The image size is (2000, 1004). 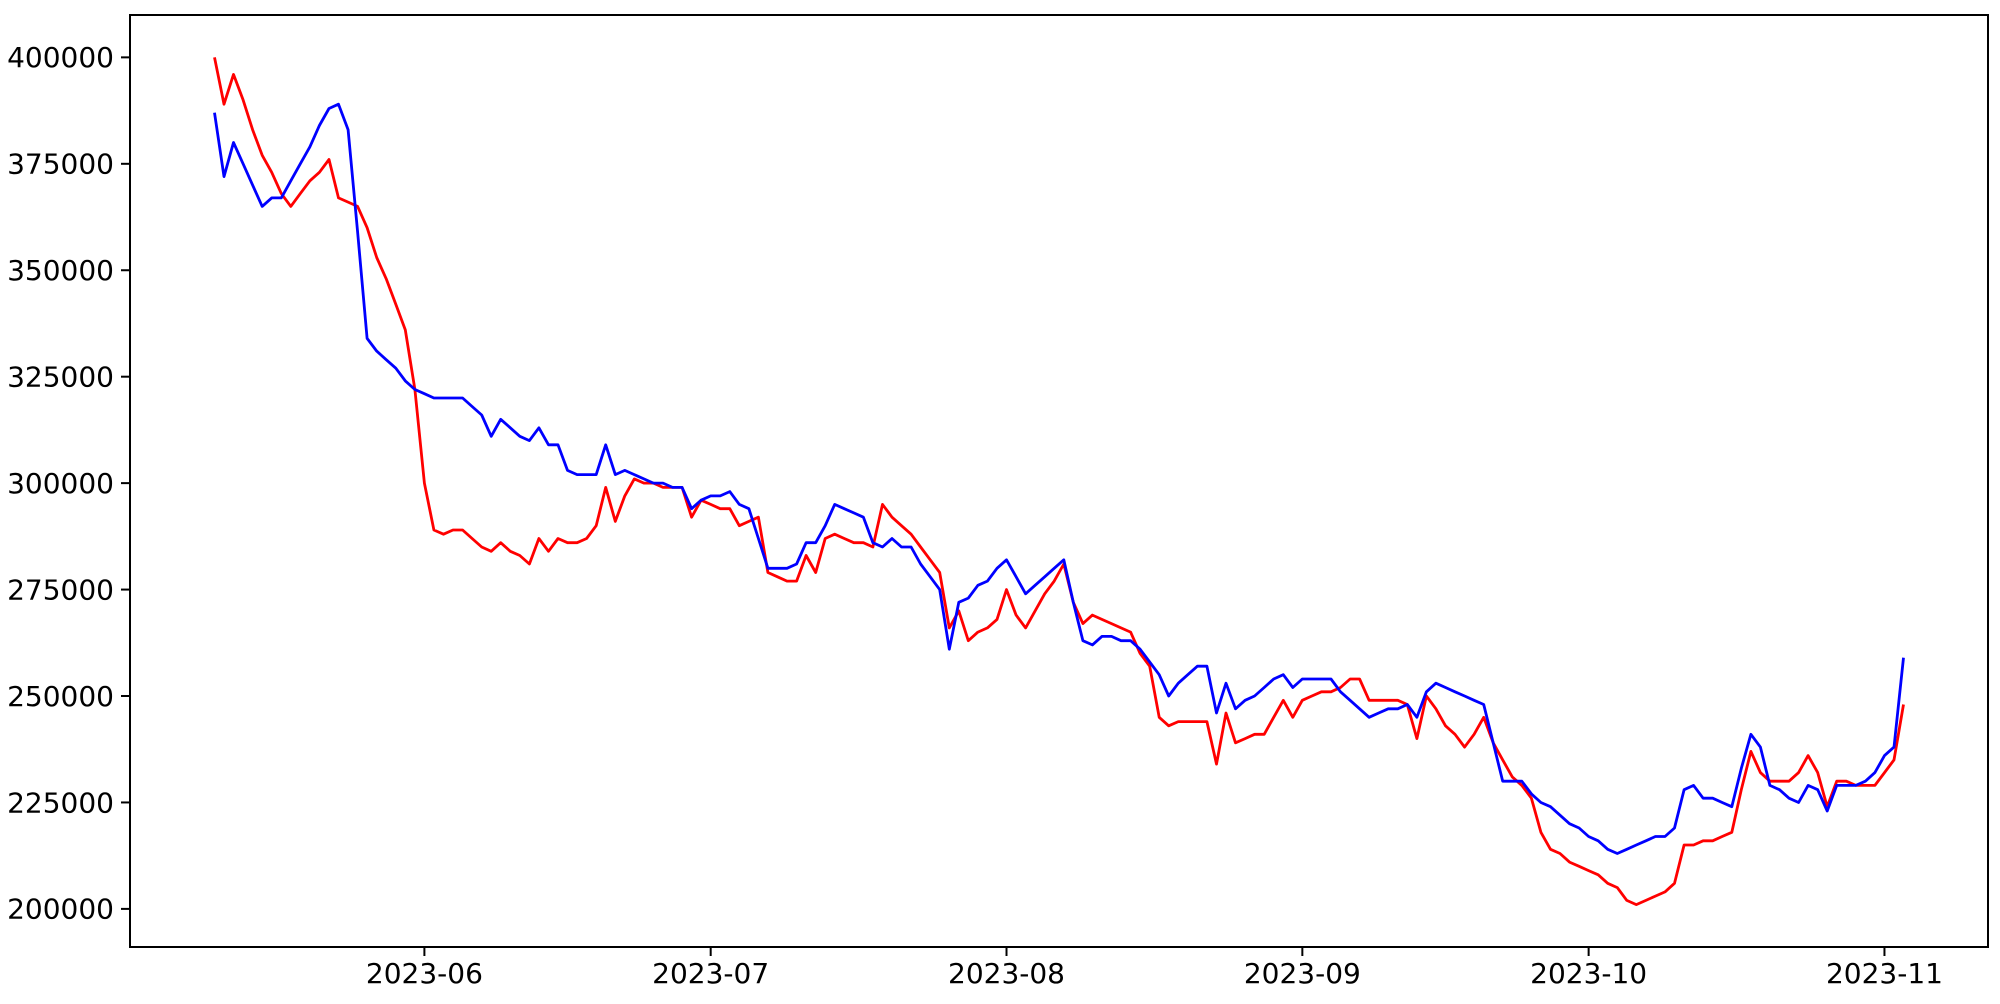 I want to click on y-tick-label: 350000, so click(x=60, y=270).